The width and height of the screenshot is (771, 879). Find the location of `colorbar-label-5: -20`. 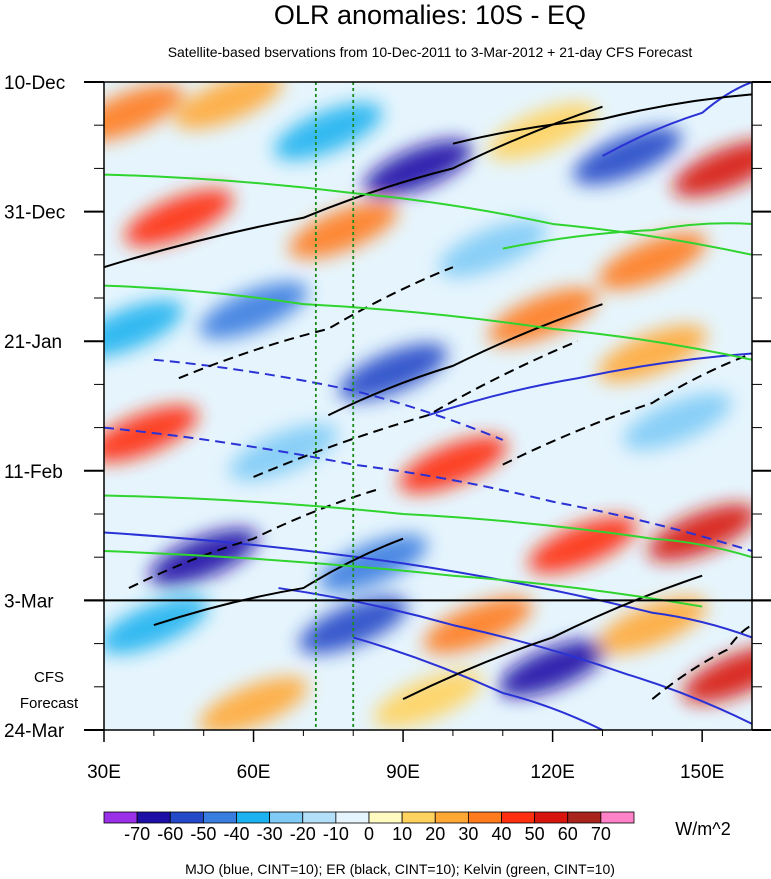

colorbar-label-5: -20 is located at coordinates (303, 834).